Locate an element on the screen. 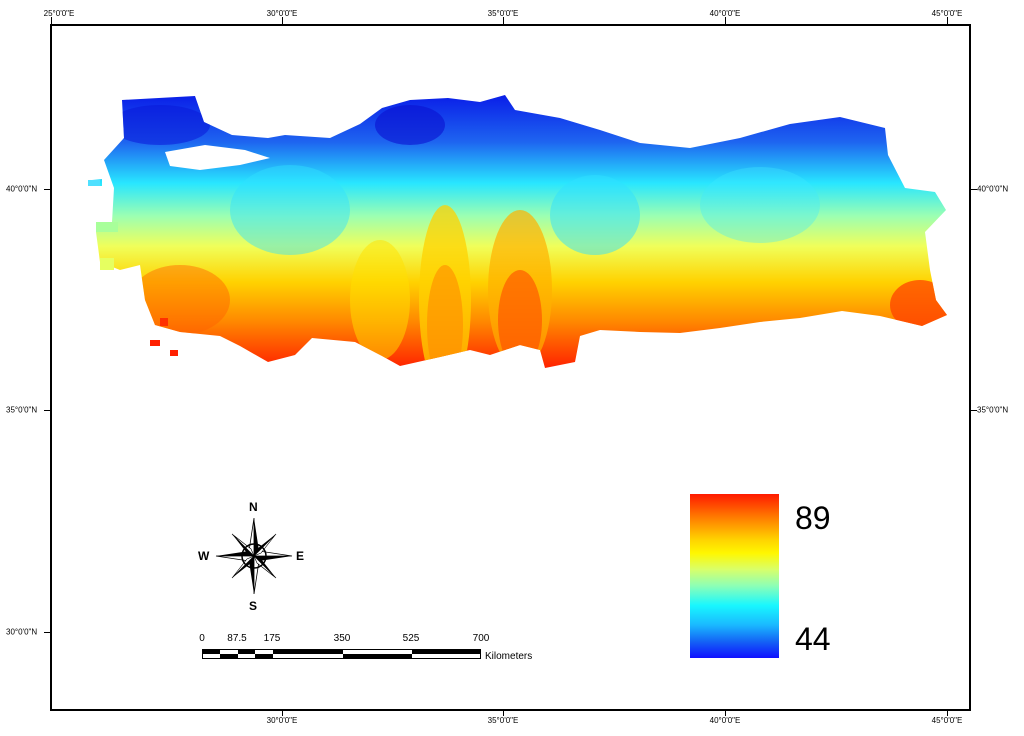 The width and height of the screenshot is (1024, 736). lon-label-bottom-40: 40°0'0"E is located at coordinates (725, 720).